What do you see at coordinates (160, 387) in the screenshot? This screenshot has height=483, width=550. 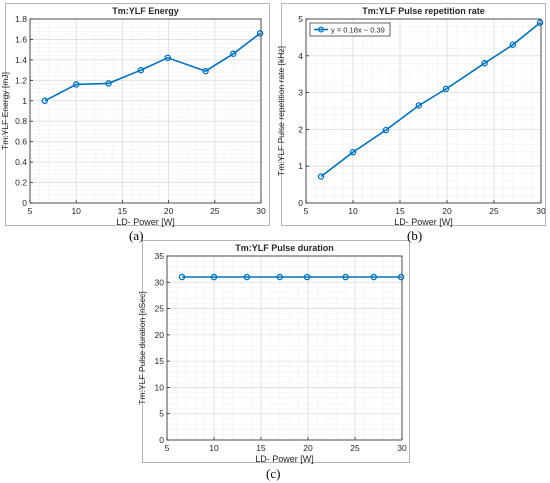 I see `y-tick-label: 10` at bounding box center [160, 387].